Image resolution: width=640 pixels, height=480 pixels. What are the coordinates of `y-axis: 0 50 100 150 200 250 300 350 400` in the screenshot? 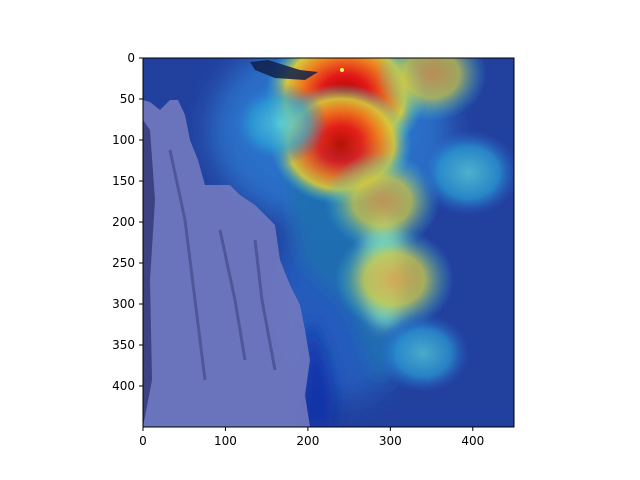 It's located at (127, 222).